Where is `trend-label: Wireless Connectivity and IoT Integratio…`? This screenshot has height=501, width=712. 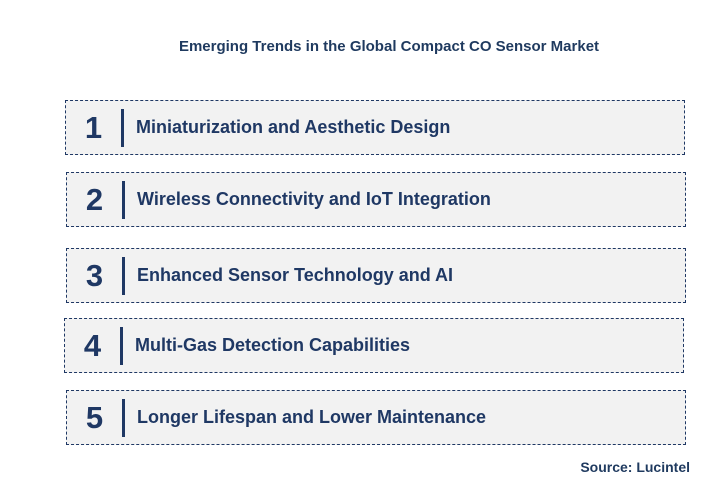 trend-label: Wireless Connectivity and IoT Integratio… is located at coordinates (314, 199).